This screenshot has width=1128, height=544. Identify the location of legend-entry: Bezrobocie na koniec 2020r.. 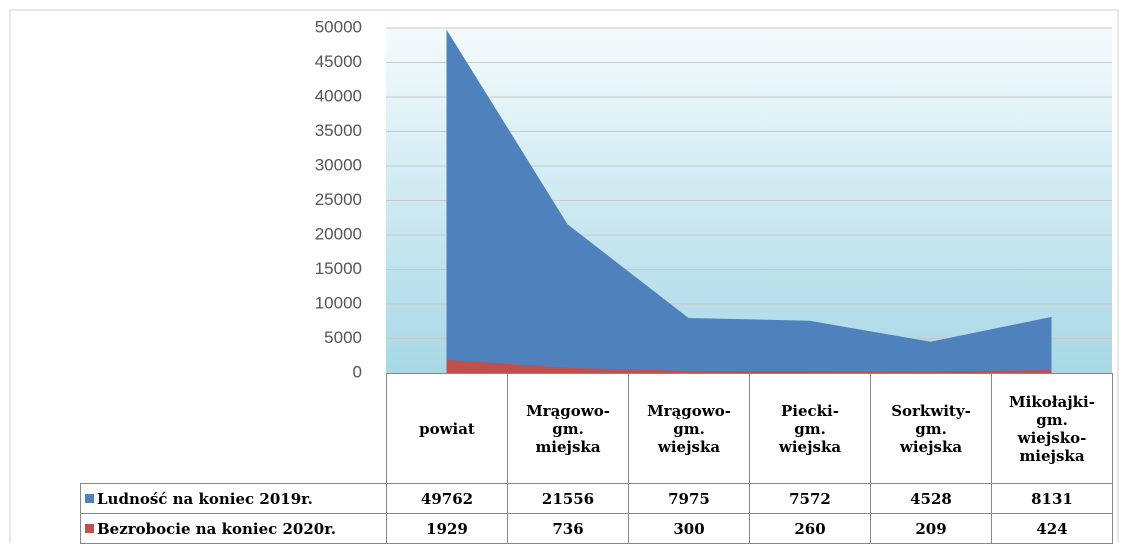
(233, 528).